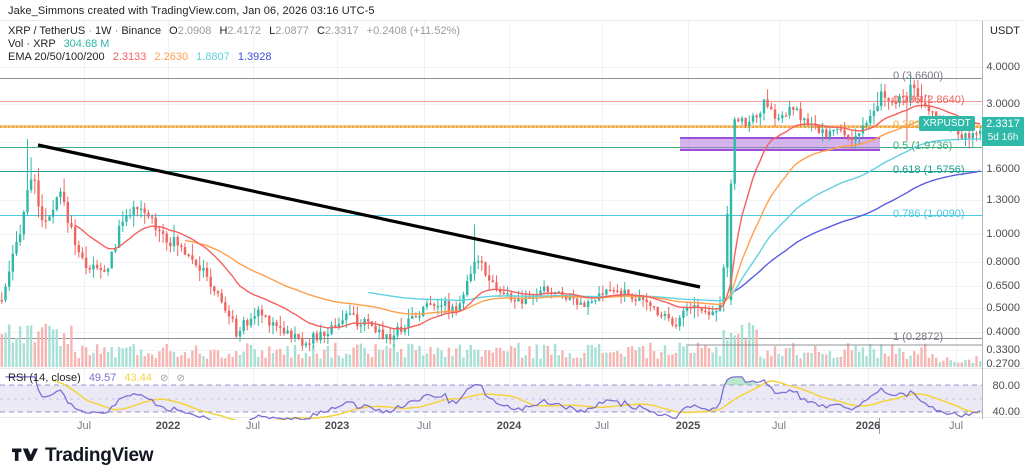  What do you see at coordinates (1006, 412) in the screenshot?
I see `rsi-axis-label-40: 40.00` at bounding box center [1006, 412].